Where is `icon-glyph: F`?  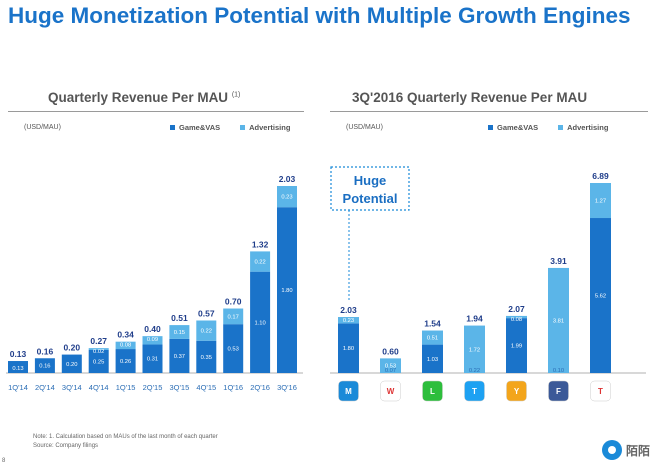 icon-glyph: F is located at coordinates (558, 391).